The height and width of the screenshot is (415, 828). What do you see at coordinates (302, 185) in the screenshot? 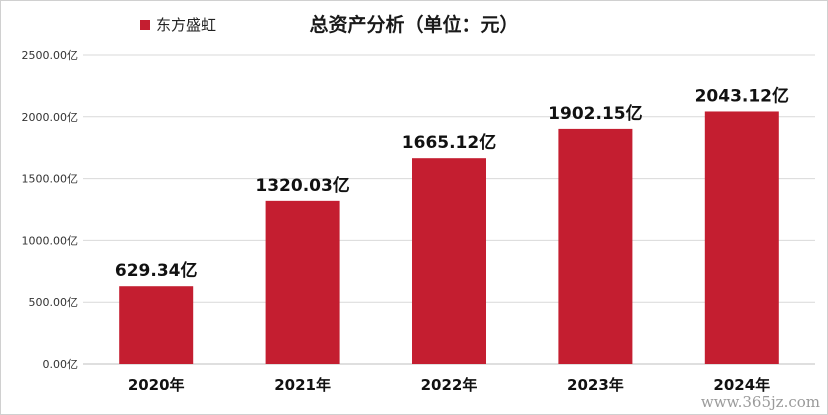
I see `data-label: 1320.03亿` at bounding box center [302, 185].